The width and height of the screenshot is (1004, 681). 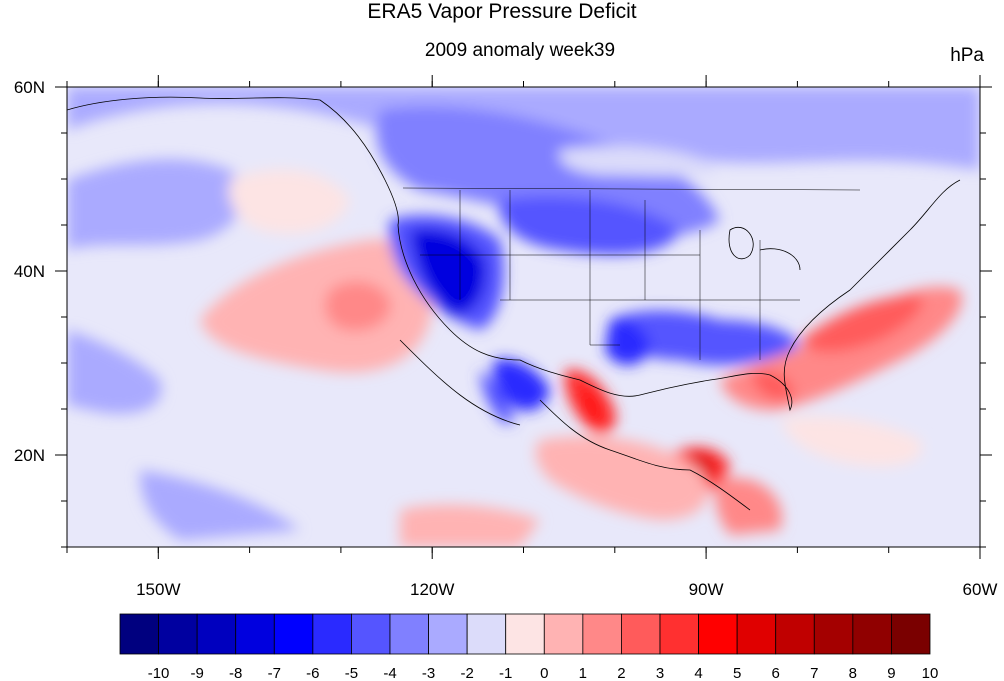 I want to click on colorbar-label: -10, so click(x=159, y=673).